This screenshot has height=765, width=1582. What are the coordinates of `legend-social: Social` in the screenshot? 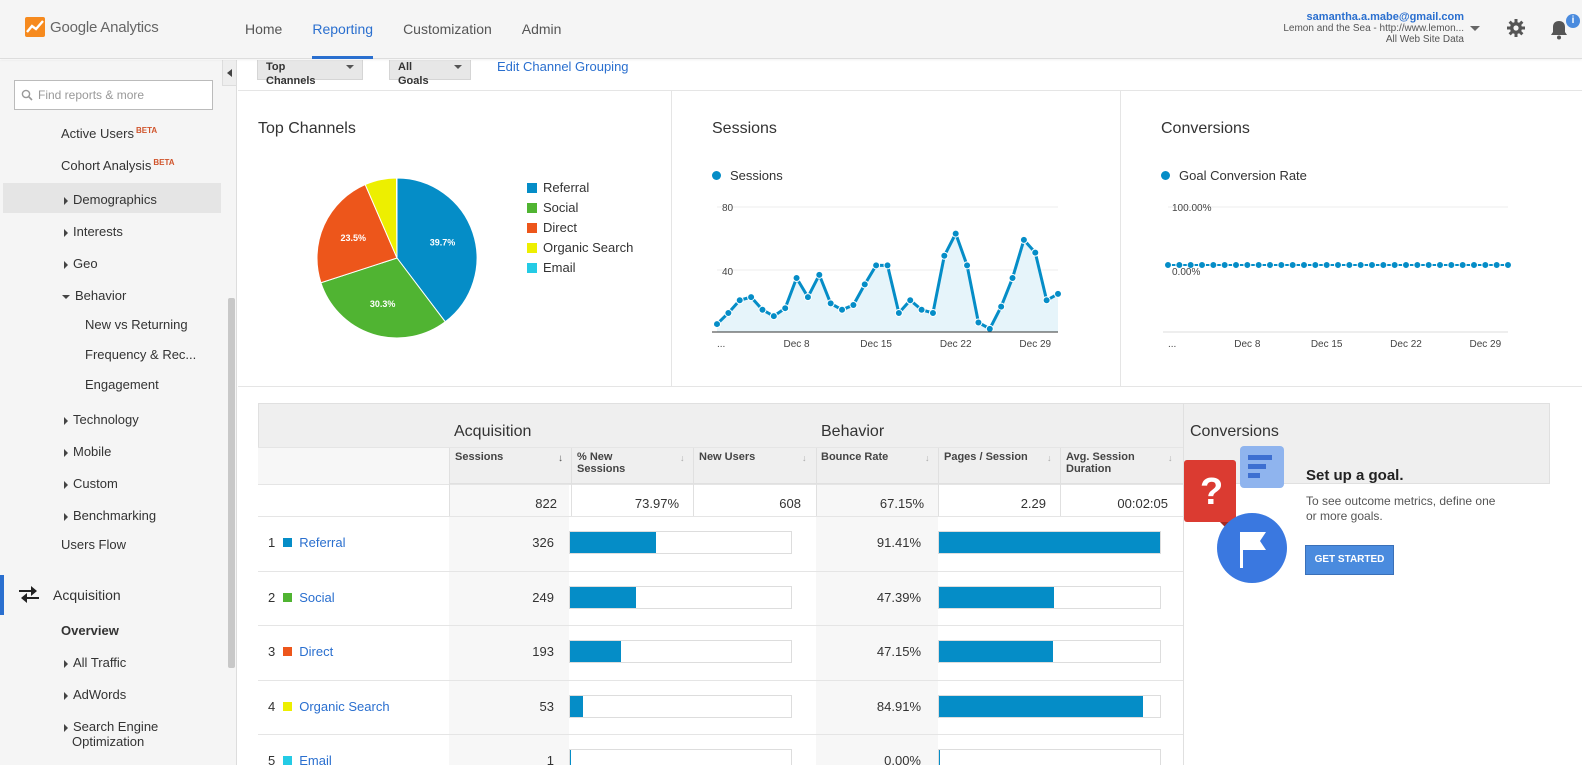 It's located at (552, 207).